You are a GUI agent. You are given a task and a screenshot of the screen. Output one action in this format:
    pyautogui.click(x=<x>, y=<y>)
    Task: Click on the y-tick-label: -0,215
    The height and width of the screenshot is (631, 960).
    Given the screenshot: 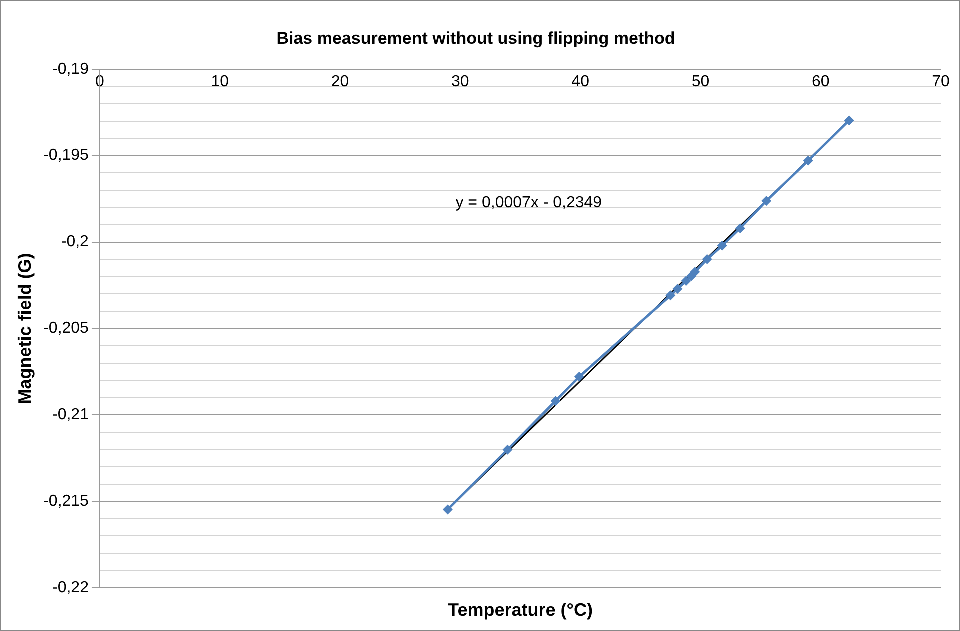 What is the action you would take?
    pyautogui.click(x=67, y=501)
    